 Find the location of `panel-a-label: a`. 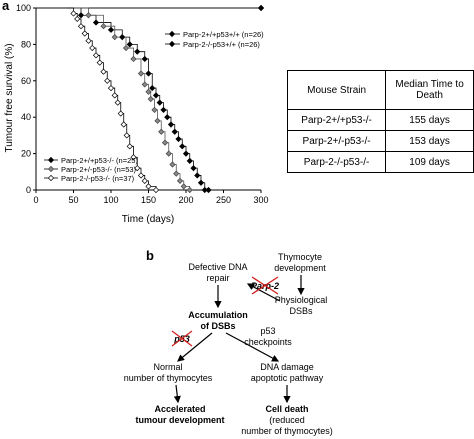

panel-a-label: a is located at coordinates (6, 6).